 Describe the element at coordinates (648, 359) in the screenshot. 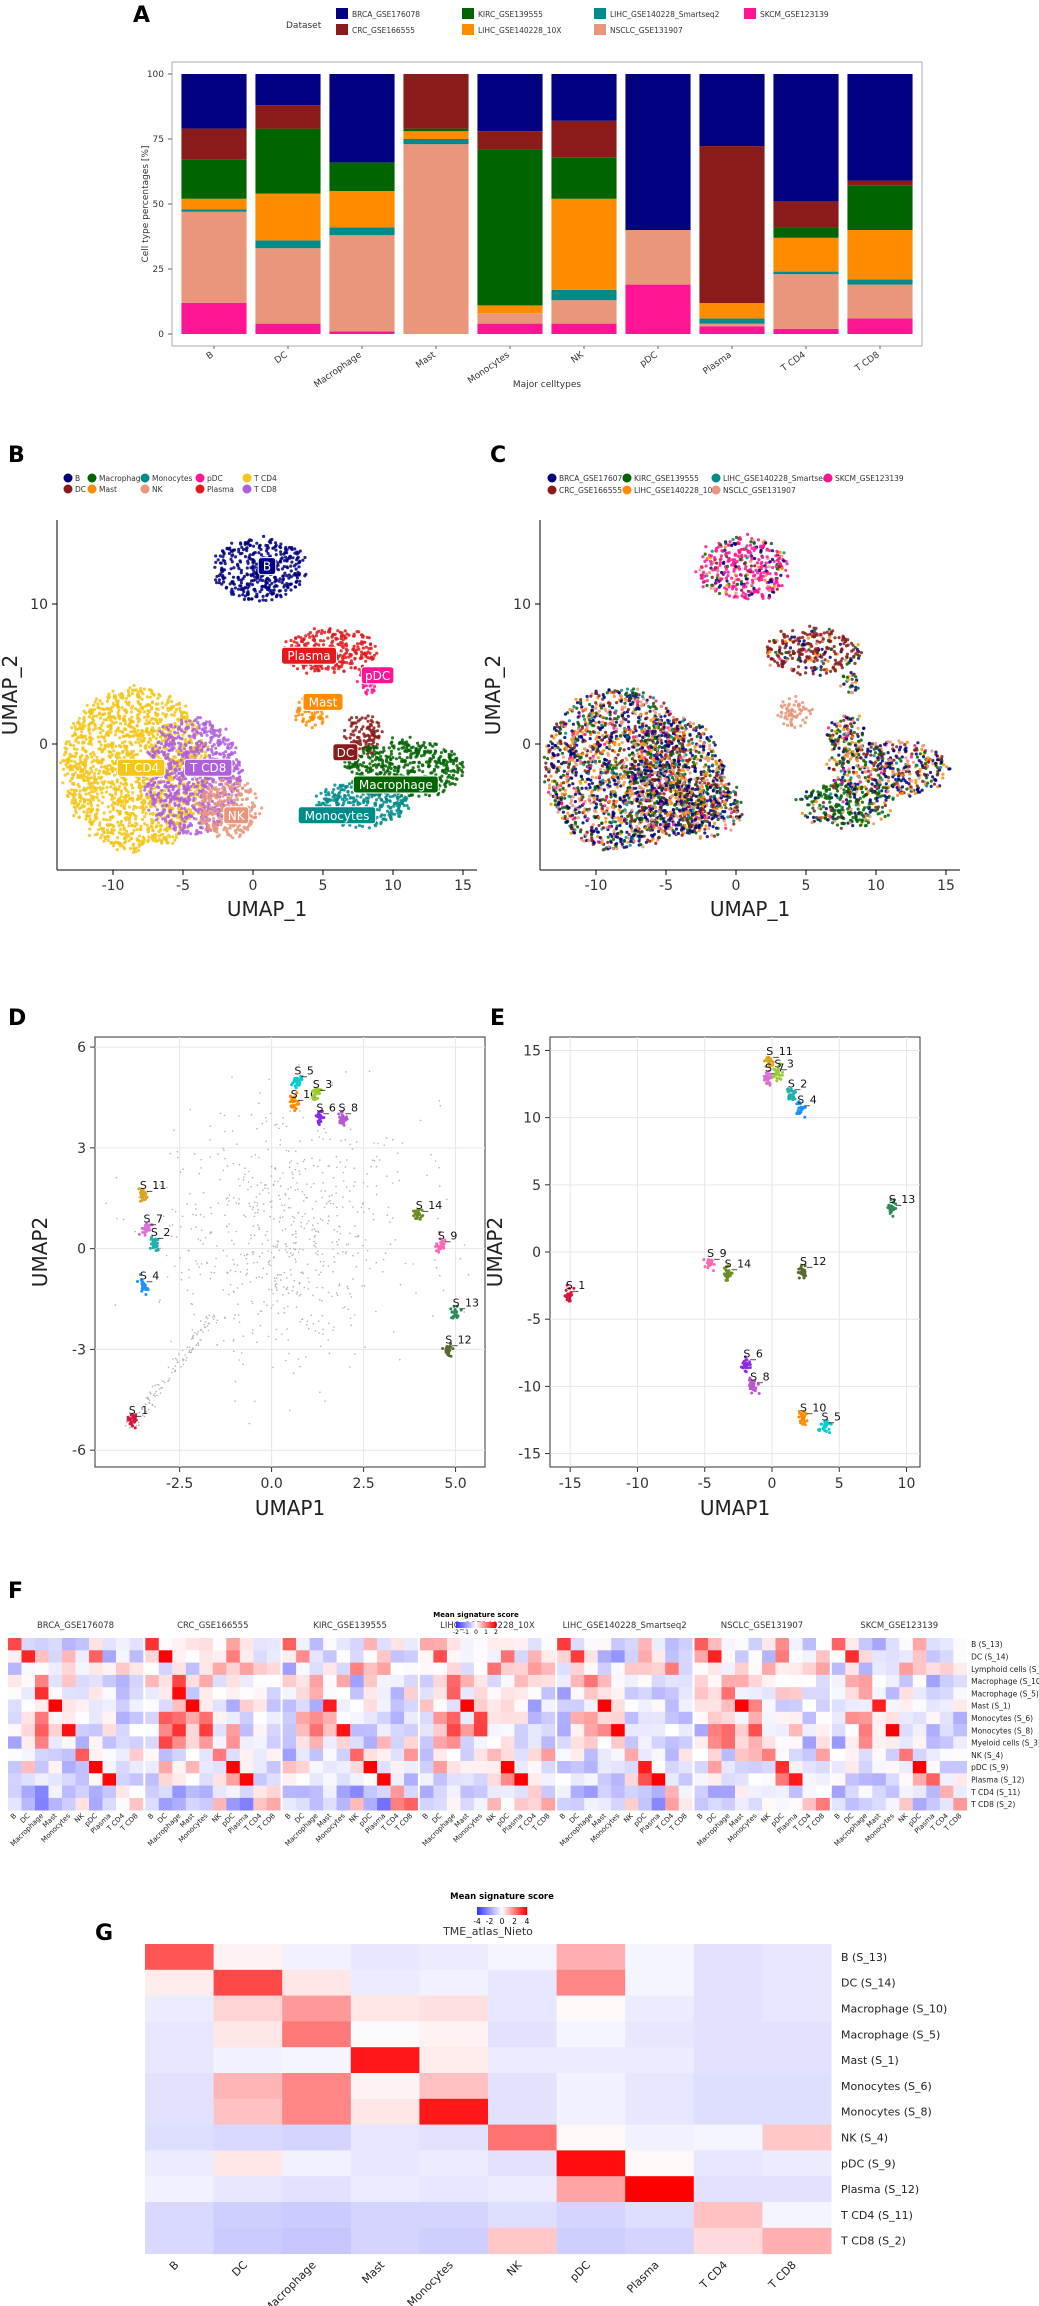

I see `panel-a-xtick-label: pDC` at that location.